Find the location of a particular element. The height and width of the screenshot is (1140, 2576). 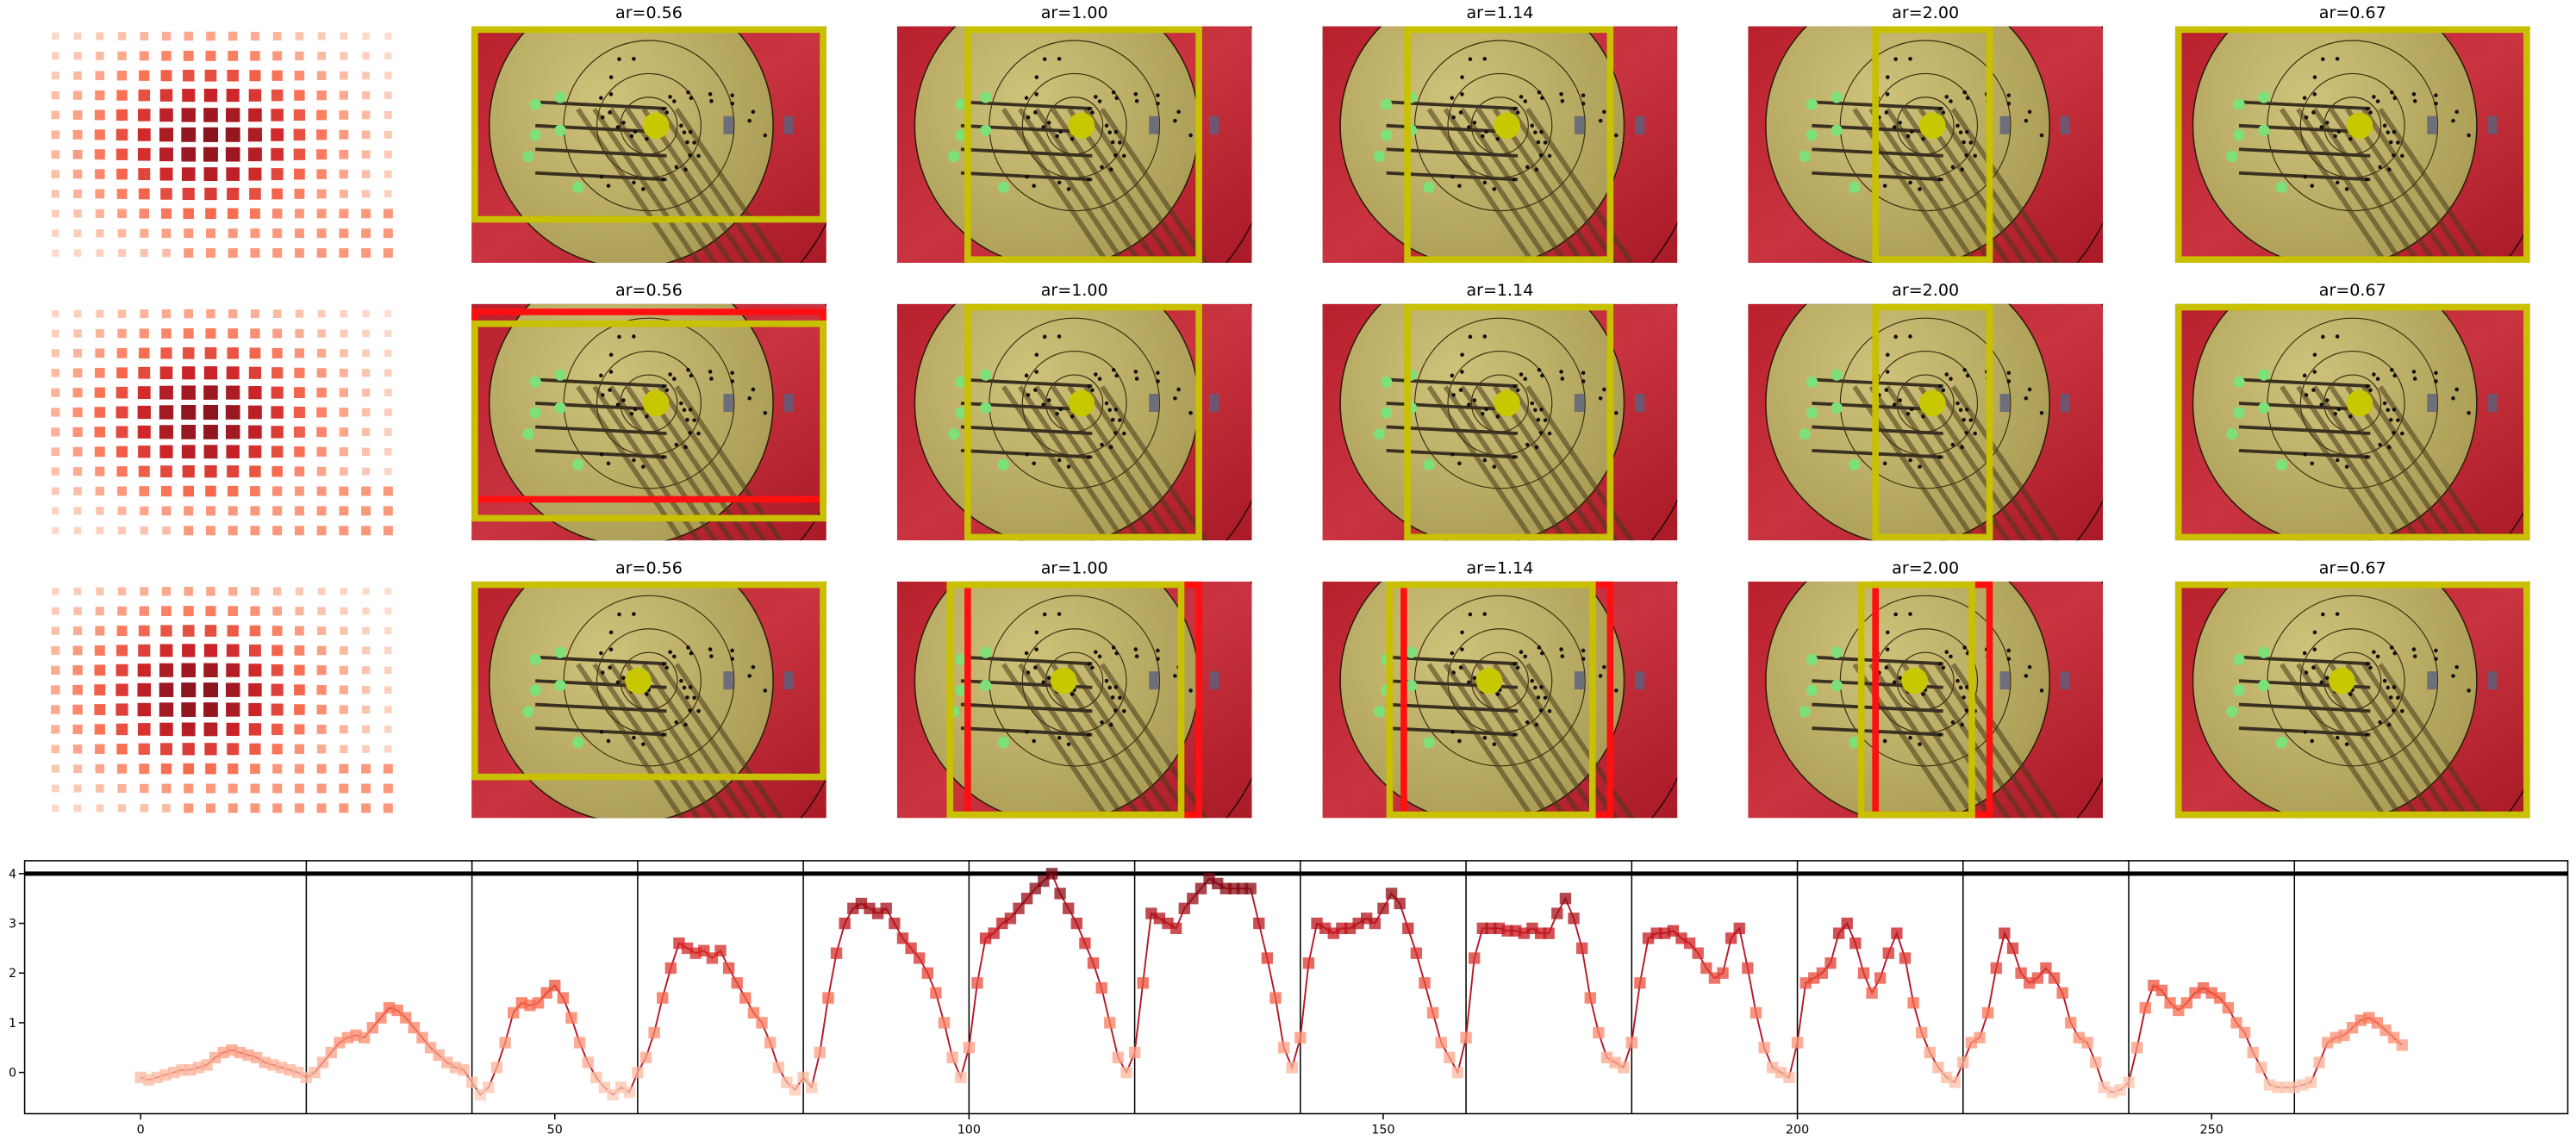

yellow-box is located at coordinates (1932, 422).